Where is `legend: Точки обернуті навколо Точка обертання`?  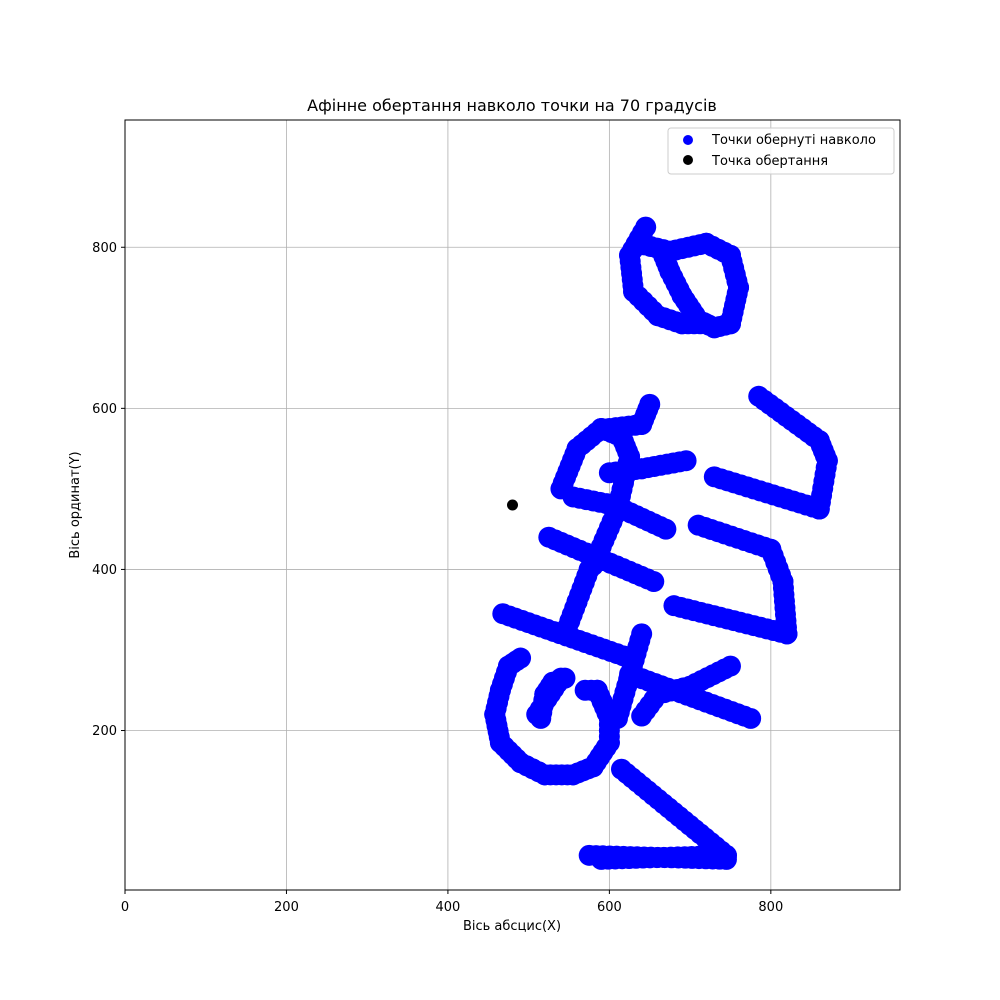
legend: Точки обернуті навколо Точка обертання is located at coordinates (781, 151).